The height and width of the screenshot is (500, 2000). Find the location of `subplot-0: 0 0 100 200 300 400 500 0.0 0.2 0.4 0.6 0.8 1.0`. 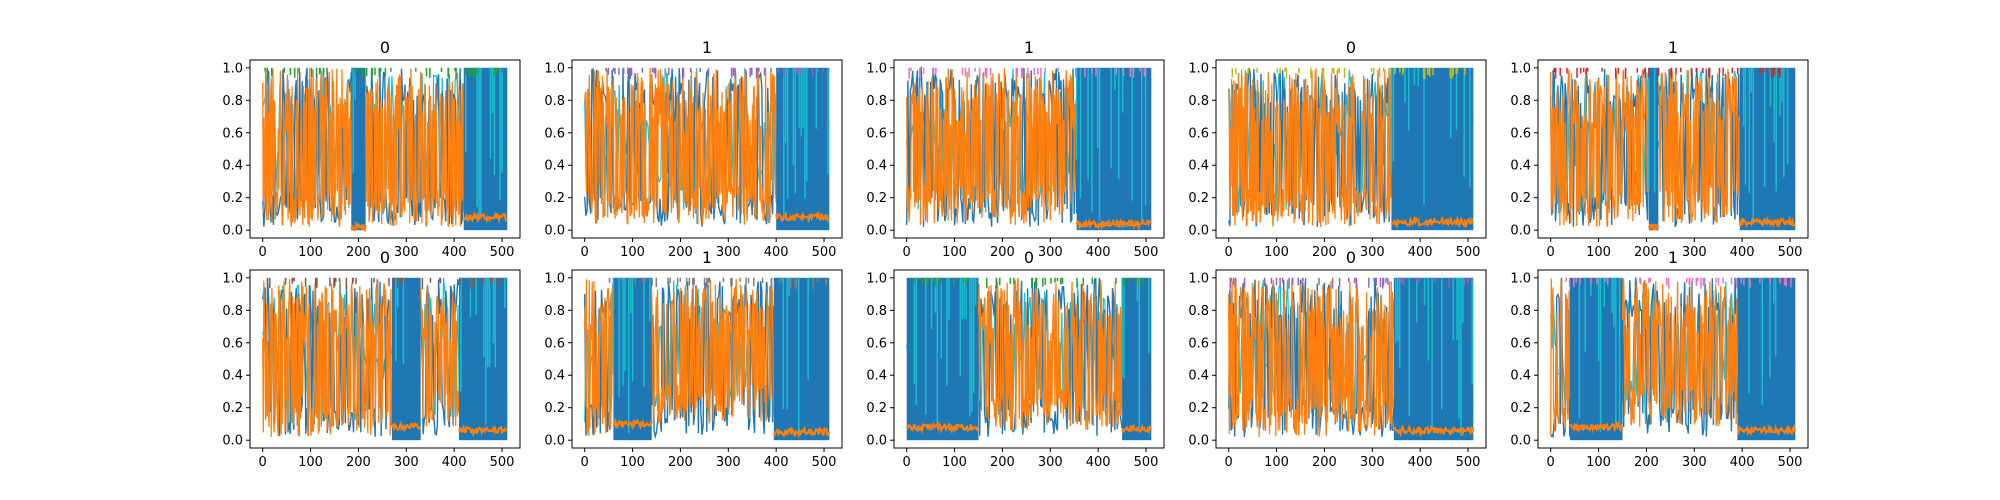

subplot-0: 0 0 100 200 300 400 500 0.0 0.2 0.4 0.6 0.8 1.0 is located at coordinates (371, 149).